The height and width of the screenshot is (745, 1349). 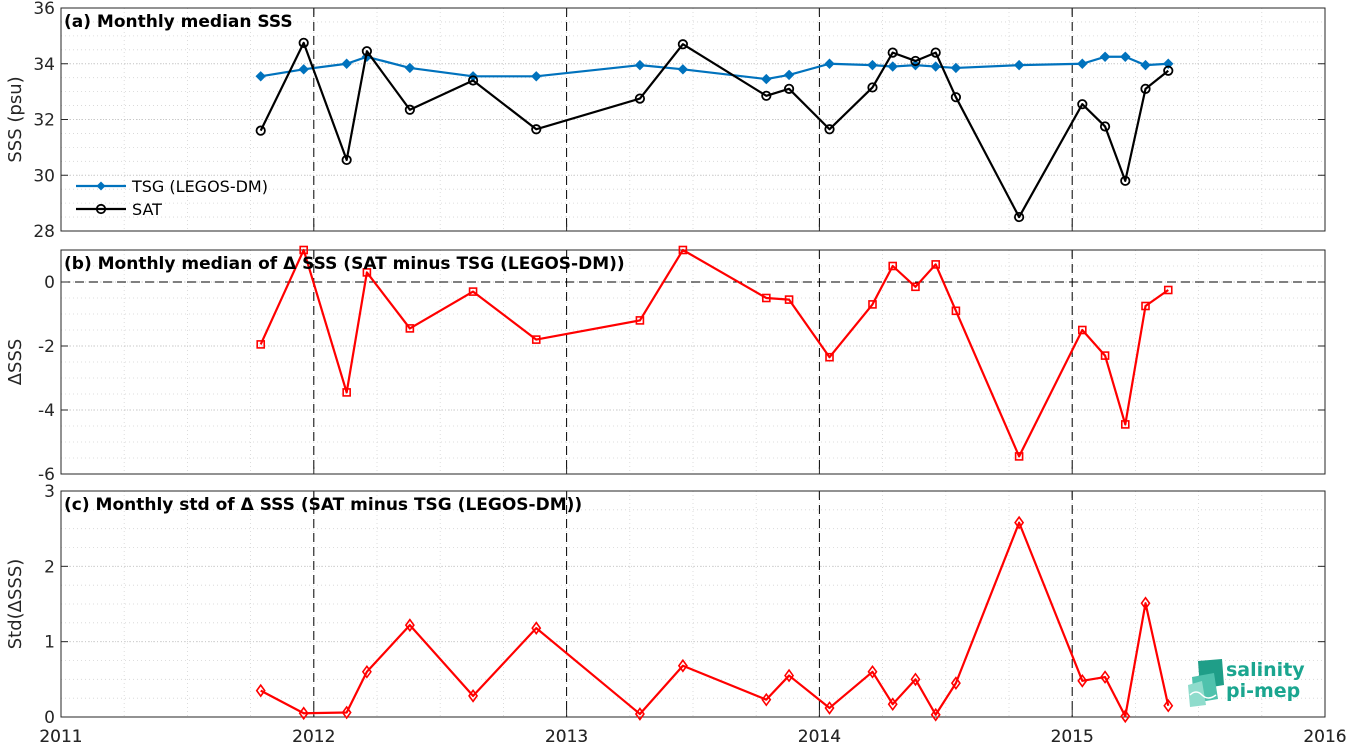 What do you see at coordinates (15, 604) in the screenshot?
I see `y-axis-label: Std(ΔSSS)` at bounding box center [15, 604].